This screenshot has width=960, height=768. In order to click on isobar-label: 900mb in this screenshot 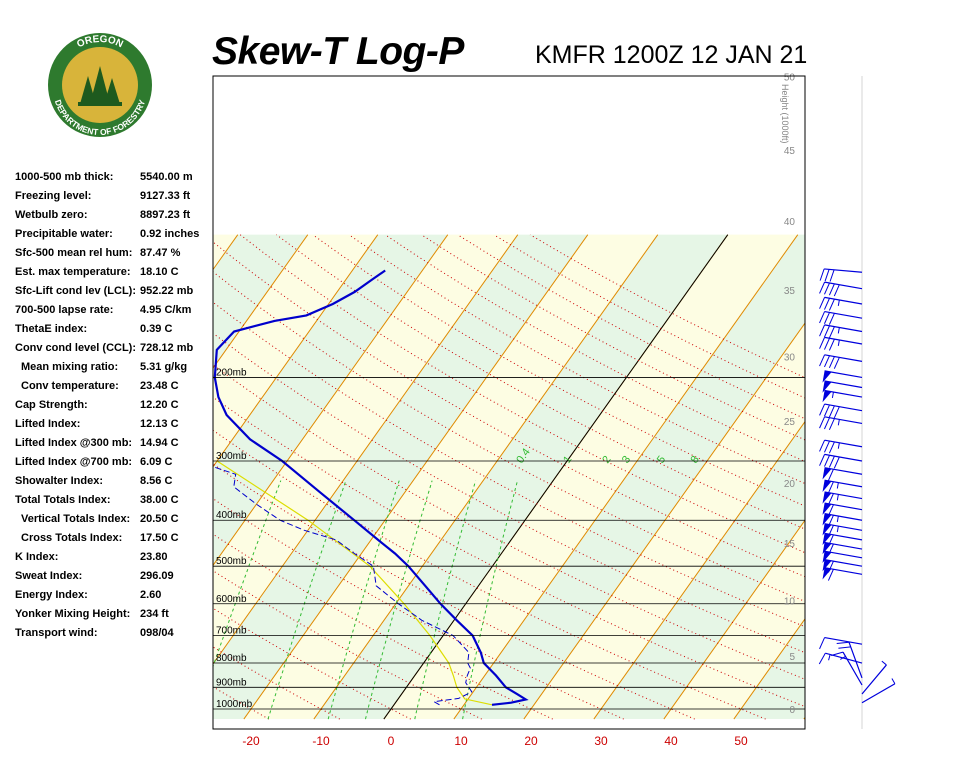, I will do `click(231, 682)`.